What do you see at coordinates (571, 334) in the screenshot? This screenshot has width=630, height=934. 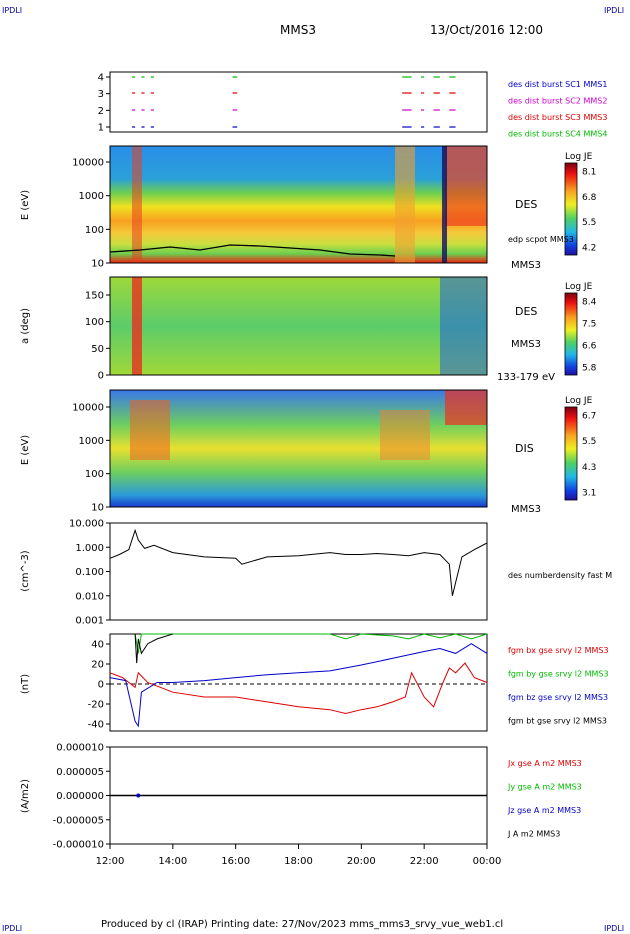 I see `des-pitch-colorbar-bar` at bounding box center [571, 334].